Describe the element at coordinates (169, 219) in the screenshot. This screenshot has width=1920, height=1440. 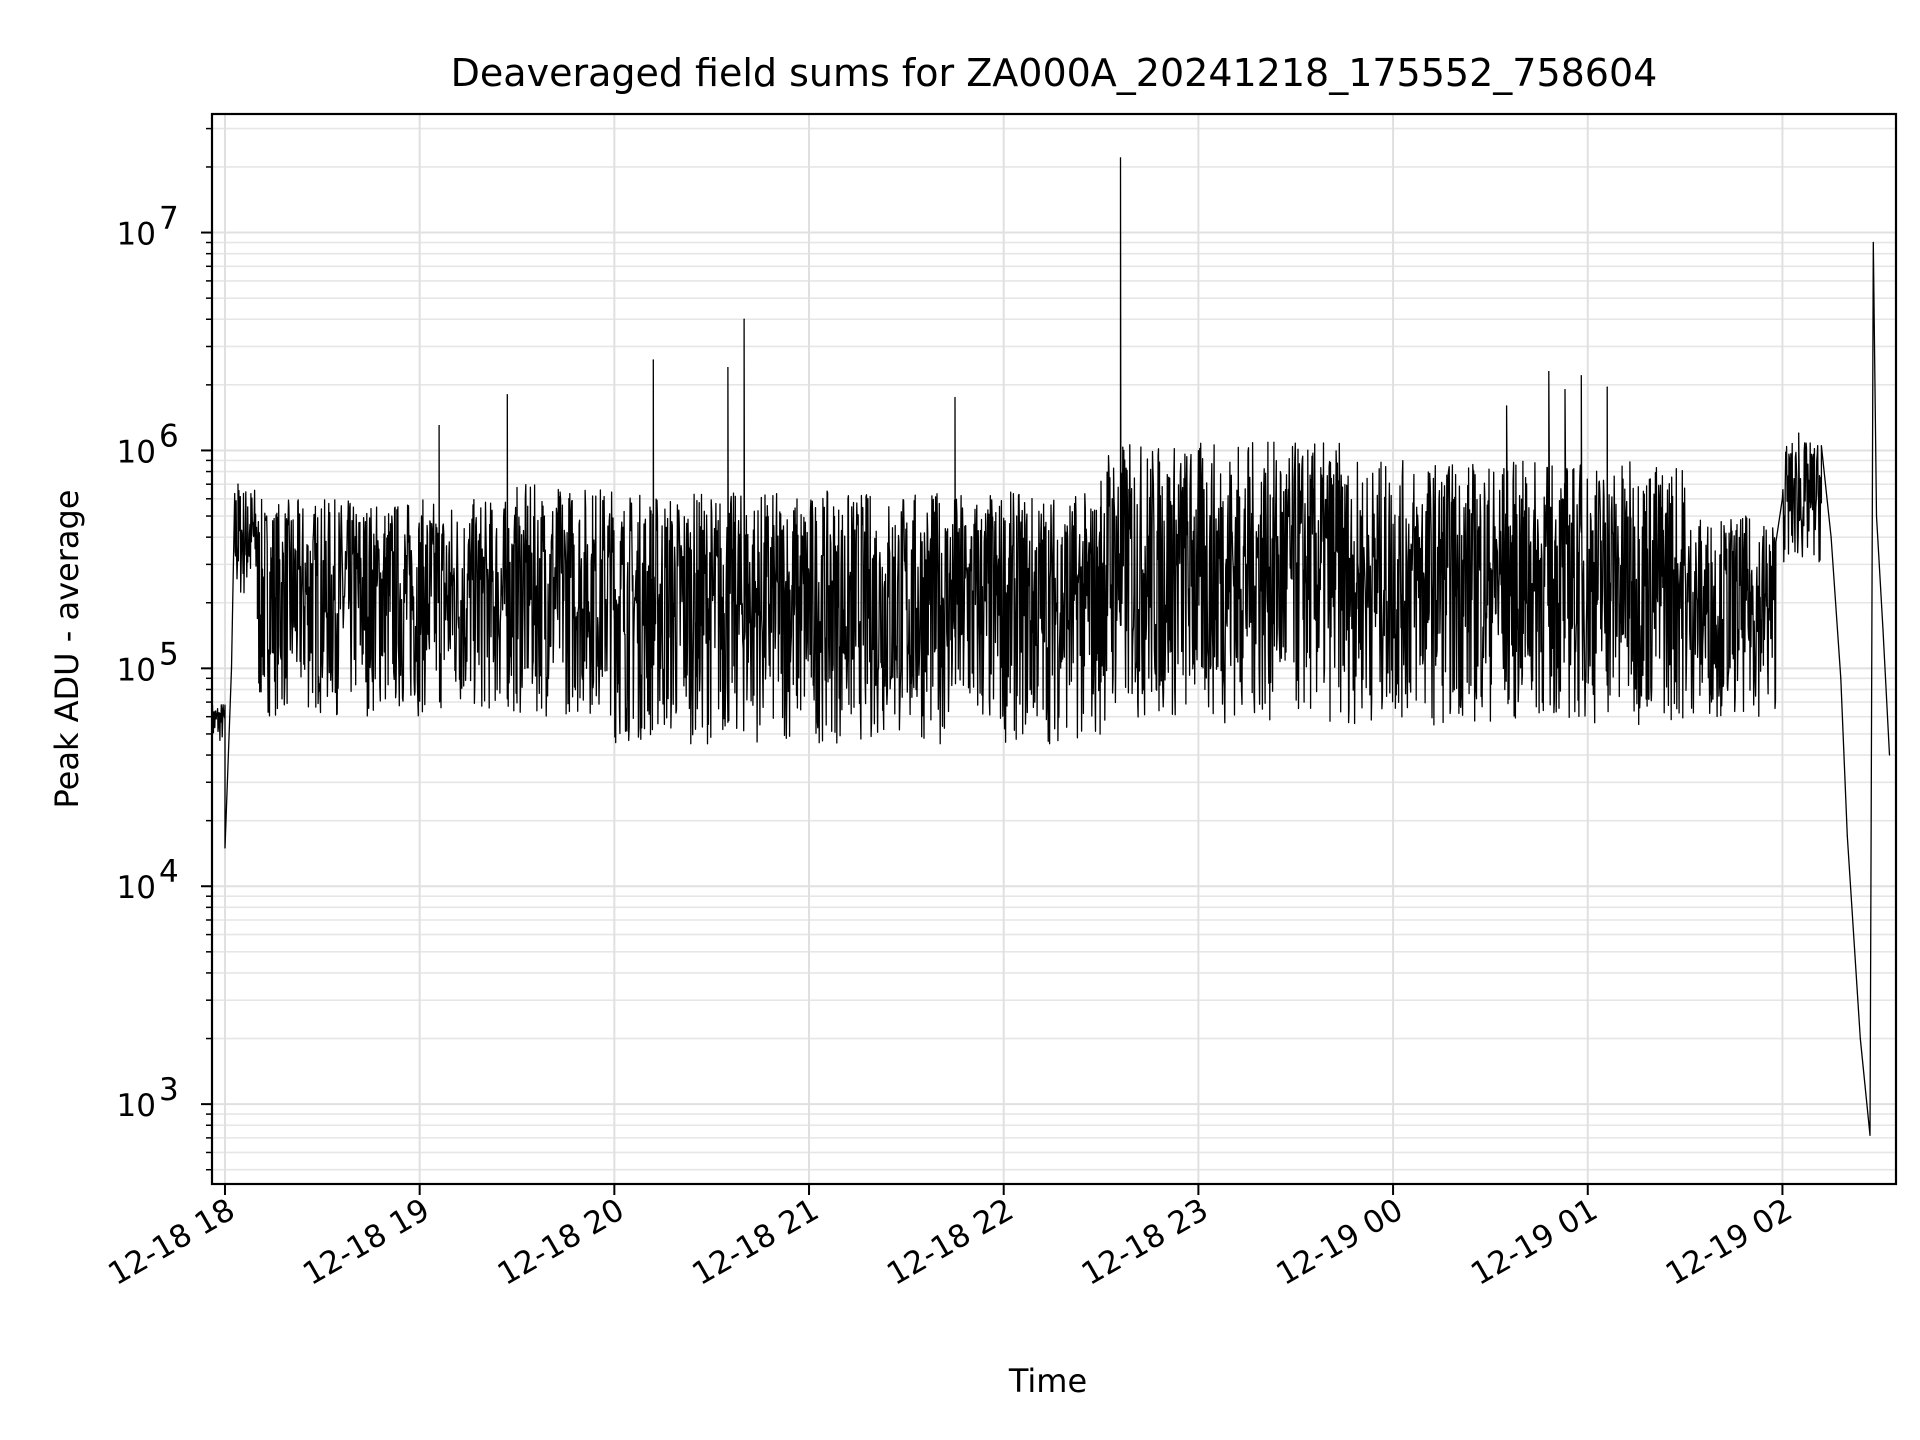
I see `y-tick-exponent: 7` at that location.